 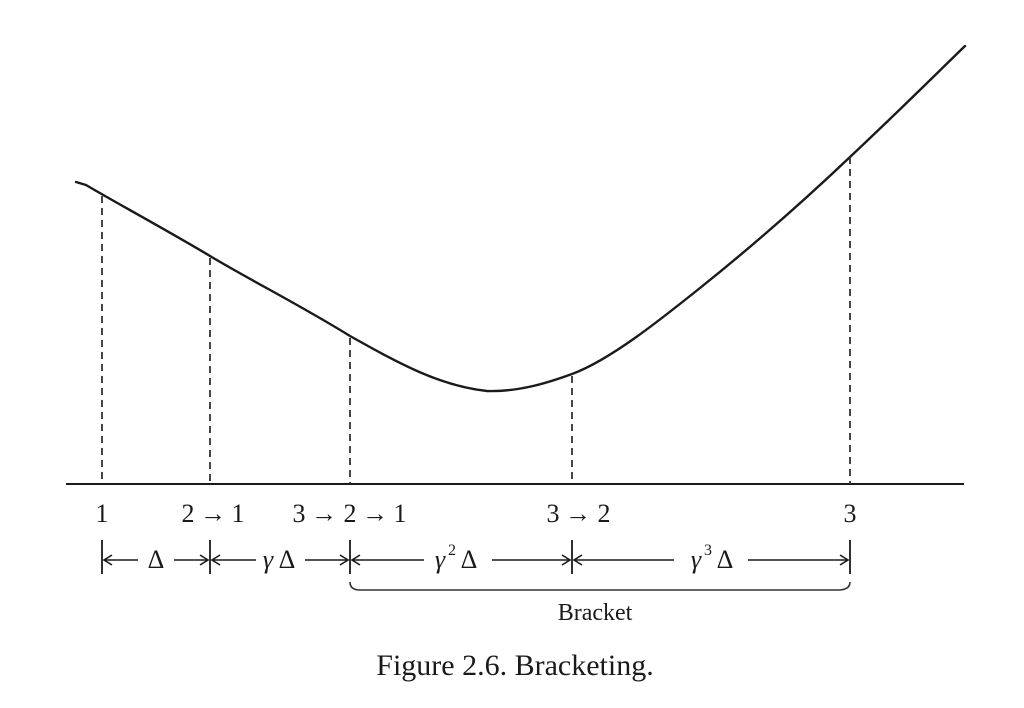 I want to click on interval-gamma-delta: γ Δ, so click(x=280, y=559).